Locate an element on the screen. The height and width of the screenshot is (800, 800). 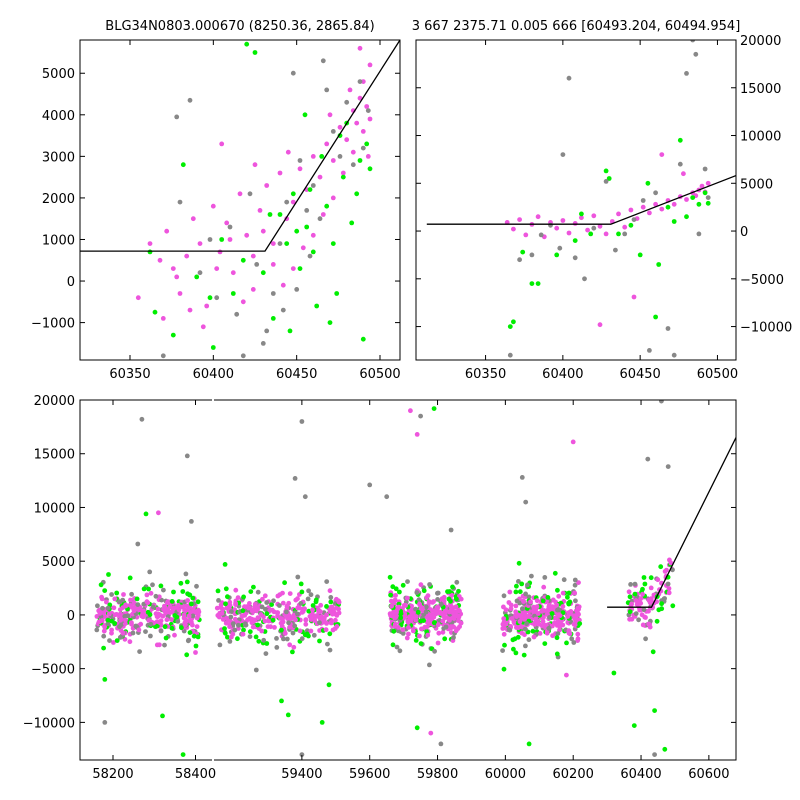
y-tick-label: −5000 is located at coordinates (53, 670).